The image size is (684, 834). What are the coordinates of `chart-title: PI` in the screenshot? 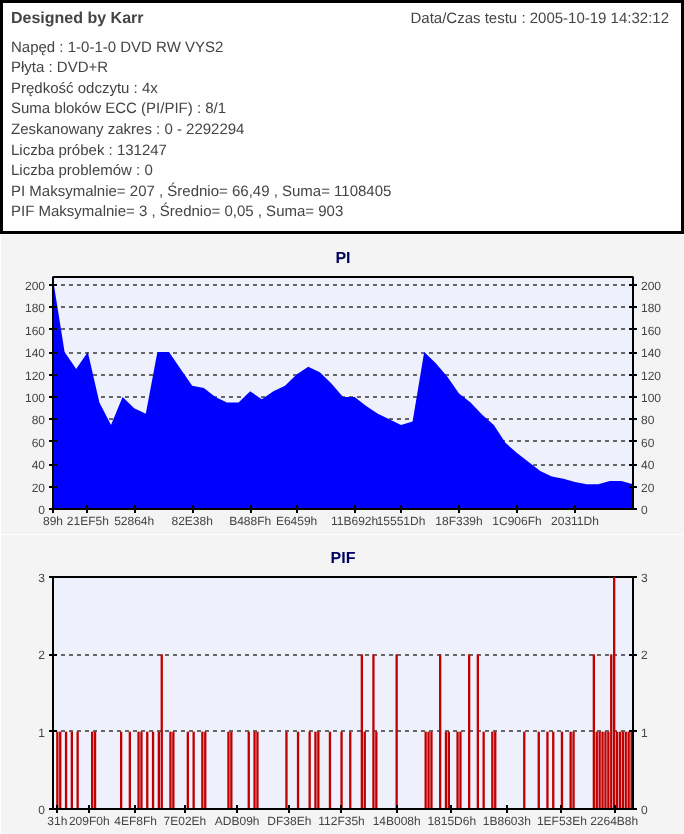 It's located at (343, 258).